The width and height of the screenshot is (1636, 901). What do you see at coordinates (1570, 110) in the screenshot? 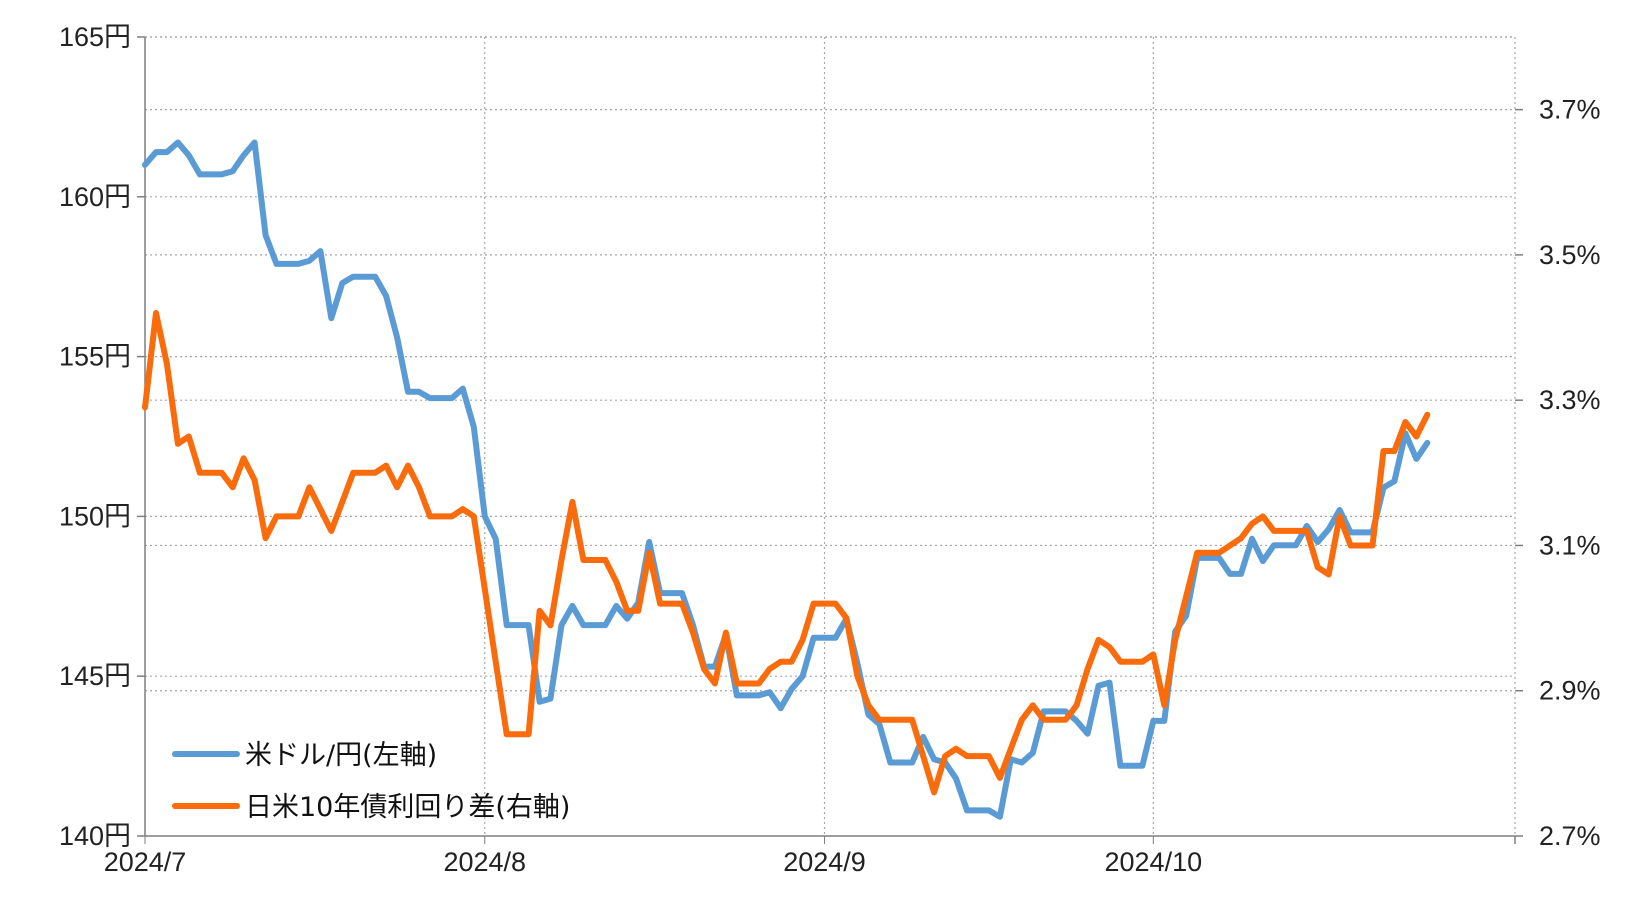
I see `y-right-tick-label: 3.7%` at bounding box center [1570, 110].